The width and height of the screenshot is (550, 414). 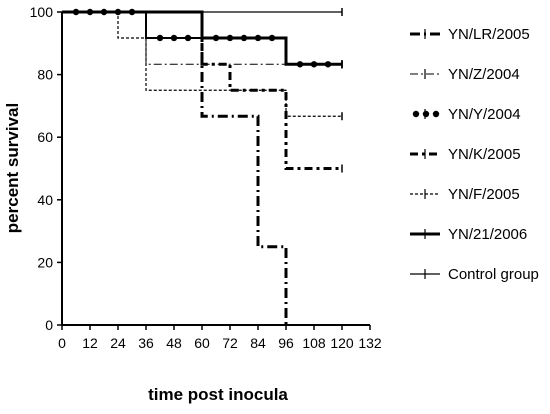 What do you see at coordinates (484, 114) in the screenshot?
I see `legend-label: YN/Y/2004` at bounding box center [484, 114].